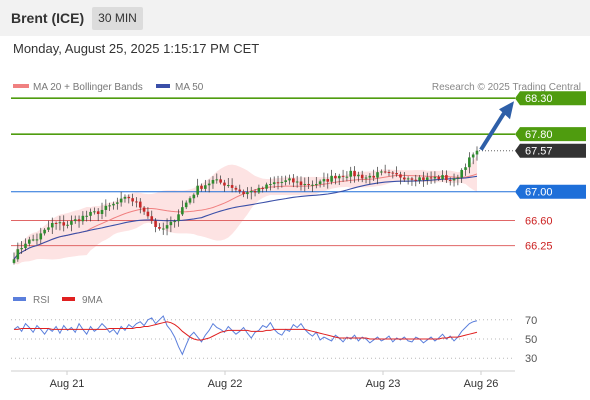 This screenshot has width=590, height=400. Describe the element at coordinates (117, 18) in the screenshot. I see `timeframe-button: 30 MIN` at that location.